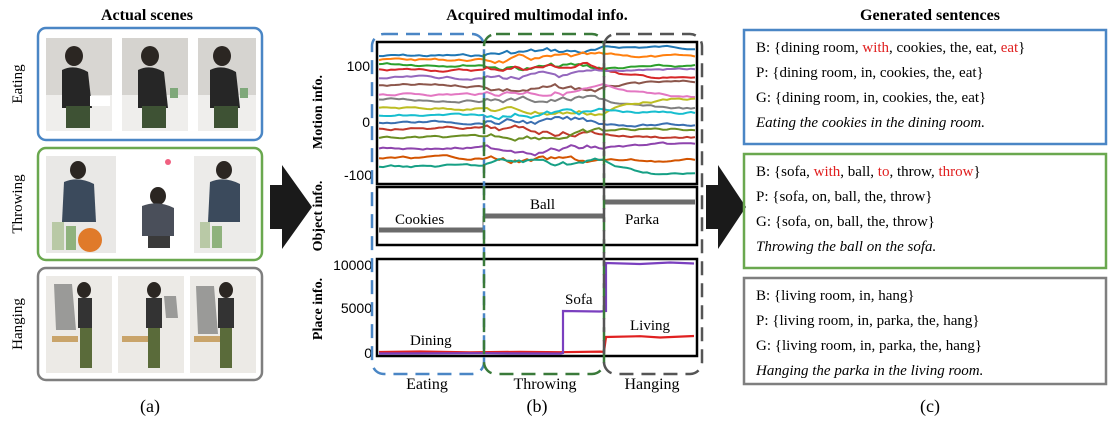  I want to click on object-label-ball: Ball, so click(542, 205).